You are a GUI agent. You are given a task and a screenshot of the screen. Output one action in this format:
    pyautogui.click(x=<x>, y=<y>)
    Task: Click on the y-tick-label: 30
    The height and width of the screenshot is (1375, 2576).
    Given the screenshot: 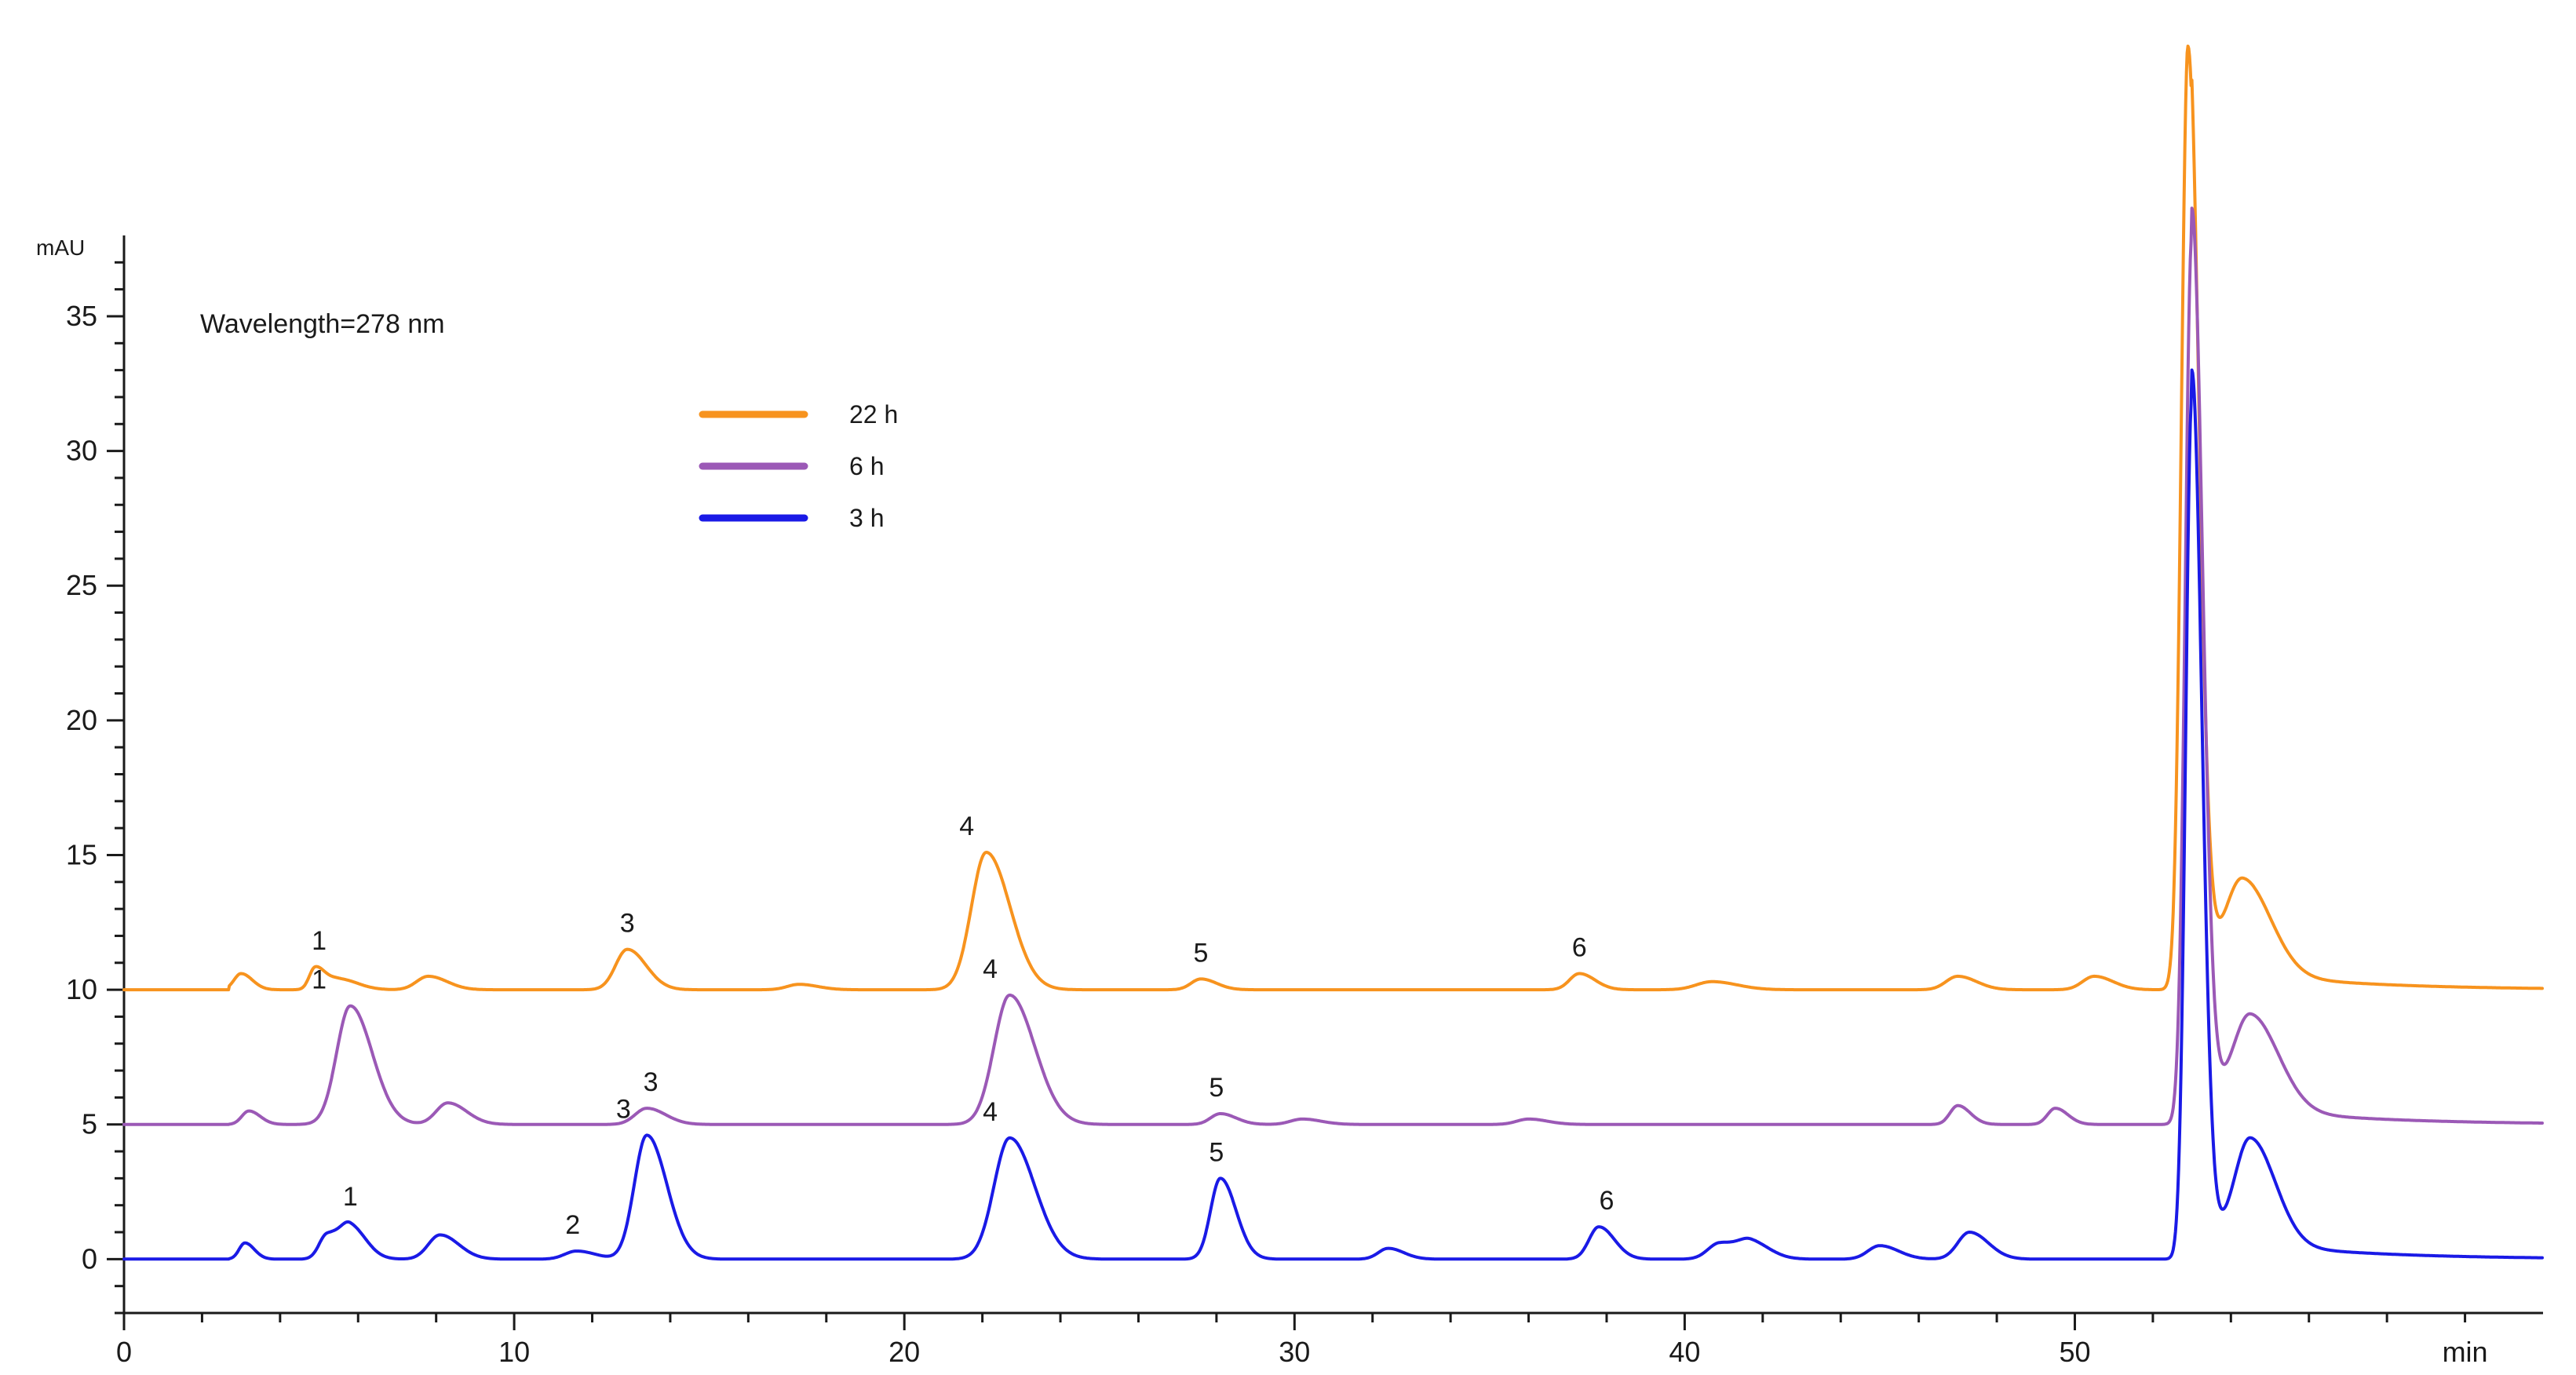 What is the action you would take?
    pyautogui.click(x=81, y=451)
    